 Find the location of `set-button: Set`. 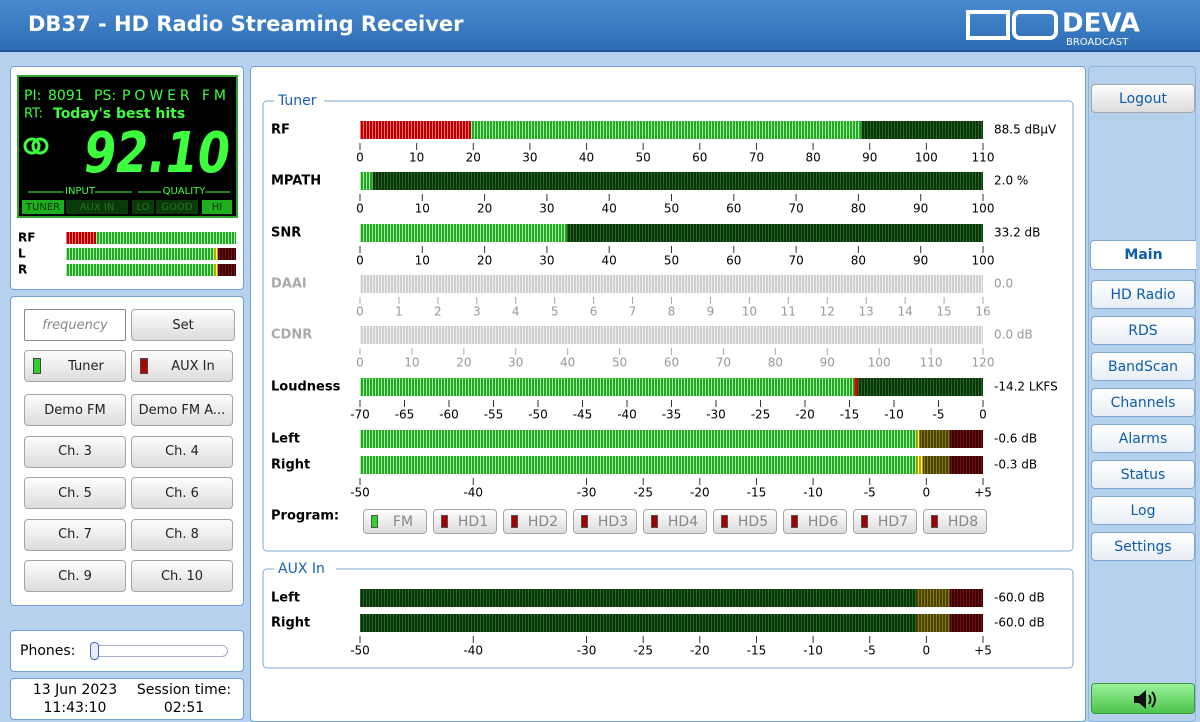

set-button: Set is located at coordinates (183, 325).